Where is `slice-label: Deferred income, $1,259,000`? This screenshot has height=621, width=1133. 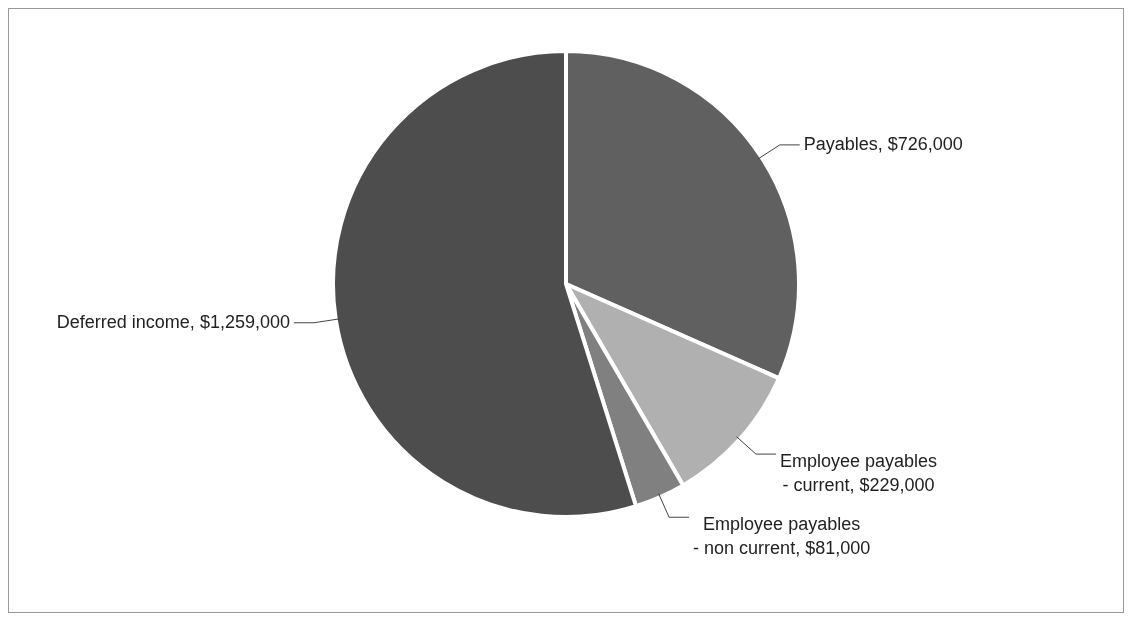 slice-label: Deferred income, $1,259,000 is located at coordinates (173, 321).